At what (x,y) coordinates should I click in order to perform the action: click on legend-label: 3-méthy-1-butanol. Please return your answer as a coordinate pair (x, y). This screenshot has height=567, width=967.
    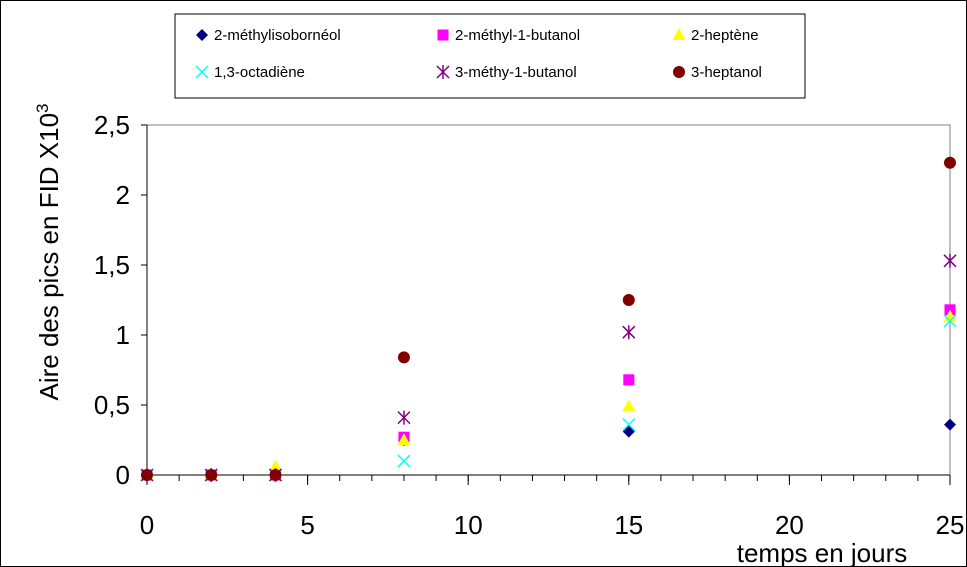
    Looking at the image, I should click on (516, 72).